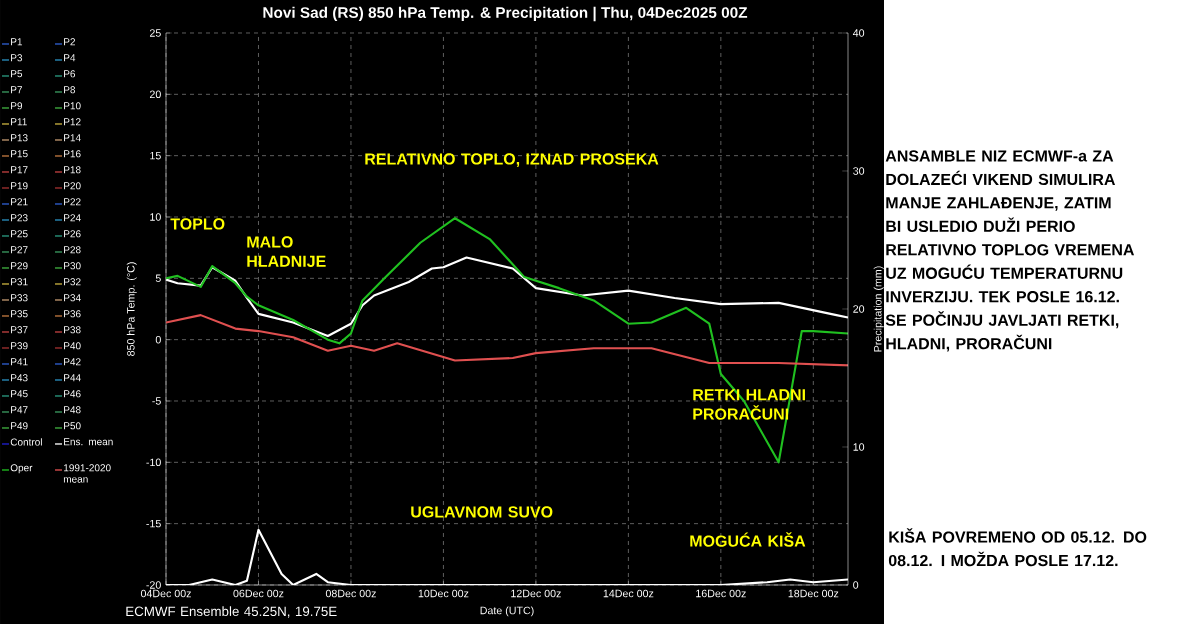 This screenshot has height=624, width=1200. Describe the element at coordinates (512, 160) in the screenshot. I see `annotation: RELATIVNO TOPLO, IZNAD PROSEKA` at that location.